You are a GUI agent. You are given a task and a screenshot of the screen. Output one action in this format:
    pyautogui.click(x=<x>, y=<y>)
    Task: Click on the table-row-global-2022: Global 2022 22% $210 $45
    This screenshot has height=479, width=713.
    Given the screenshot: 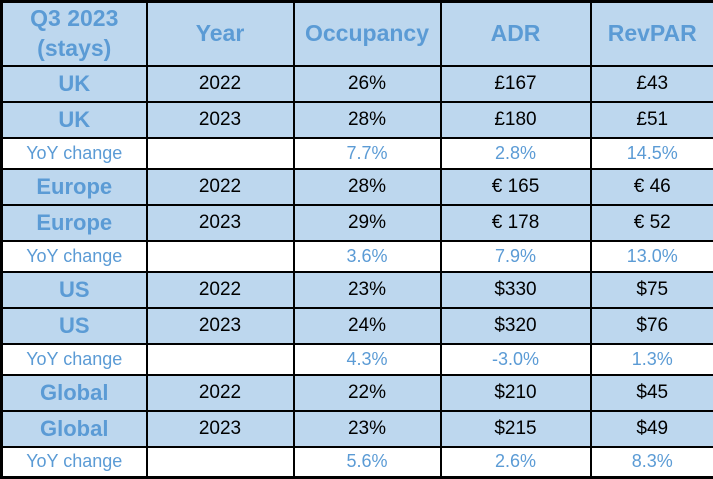 What is the action you would take?
    pyautogui.click(x=357, y=393)
    